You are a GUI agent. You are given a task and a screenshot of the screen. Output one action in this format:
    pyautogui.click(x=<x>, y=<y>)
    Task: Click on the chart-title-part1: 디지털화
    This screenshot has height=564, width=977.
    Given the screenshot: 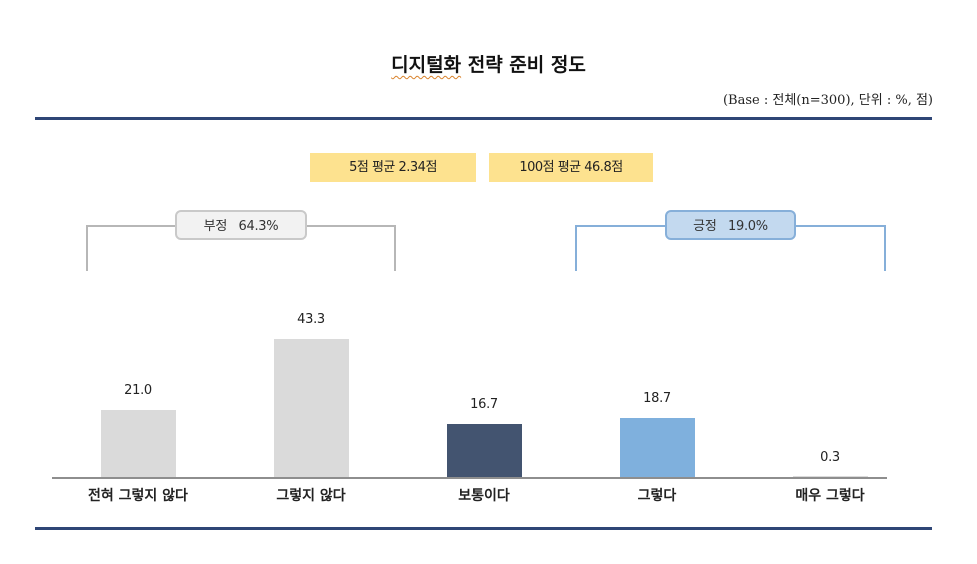 What is the action you would take?
    pyautogui.click(x=426, y=65)
    